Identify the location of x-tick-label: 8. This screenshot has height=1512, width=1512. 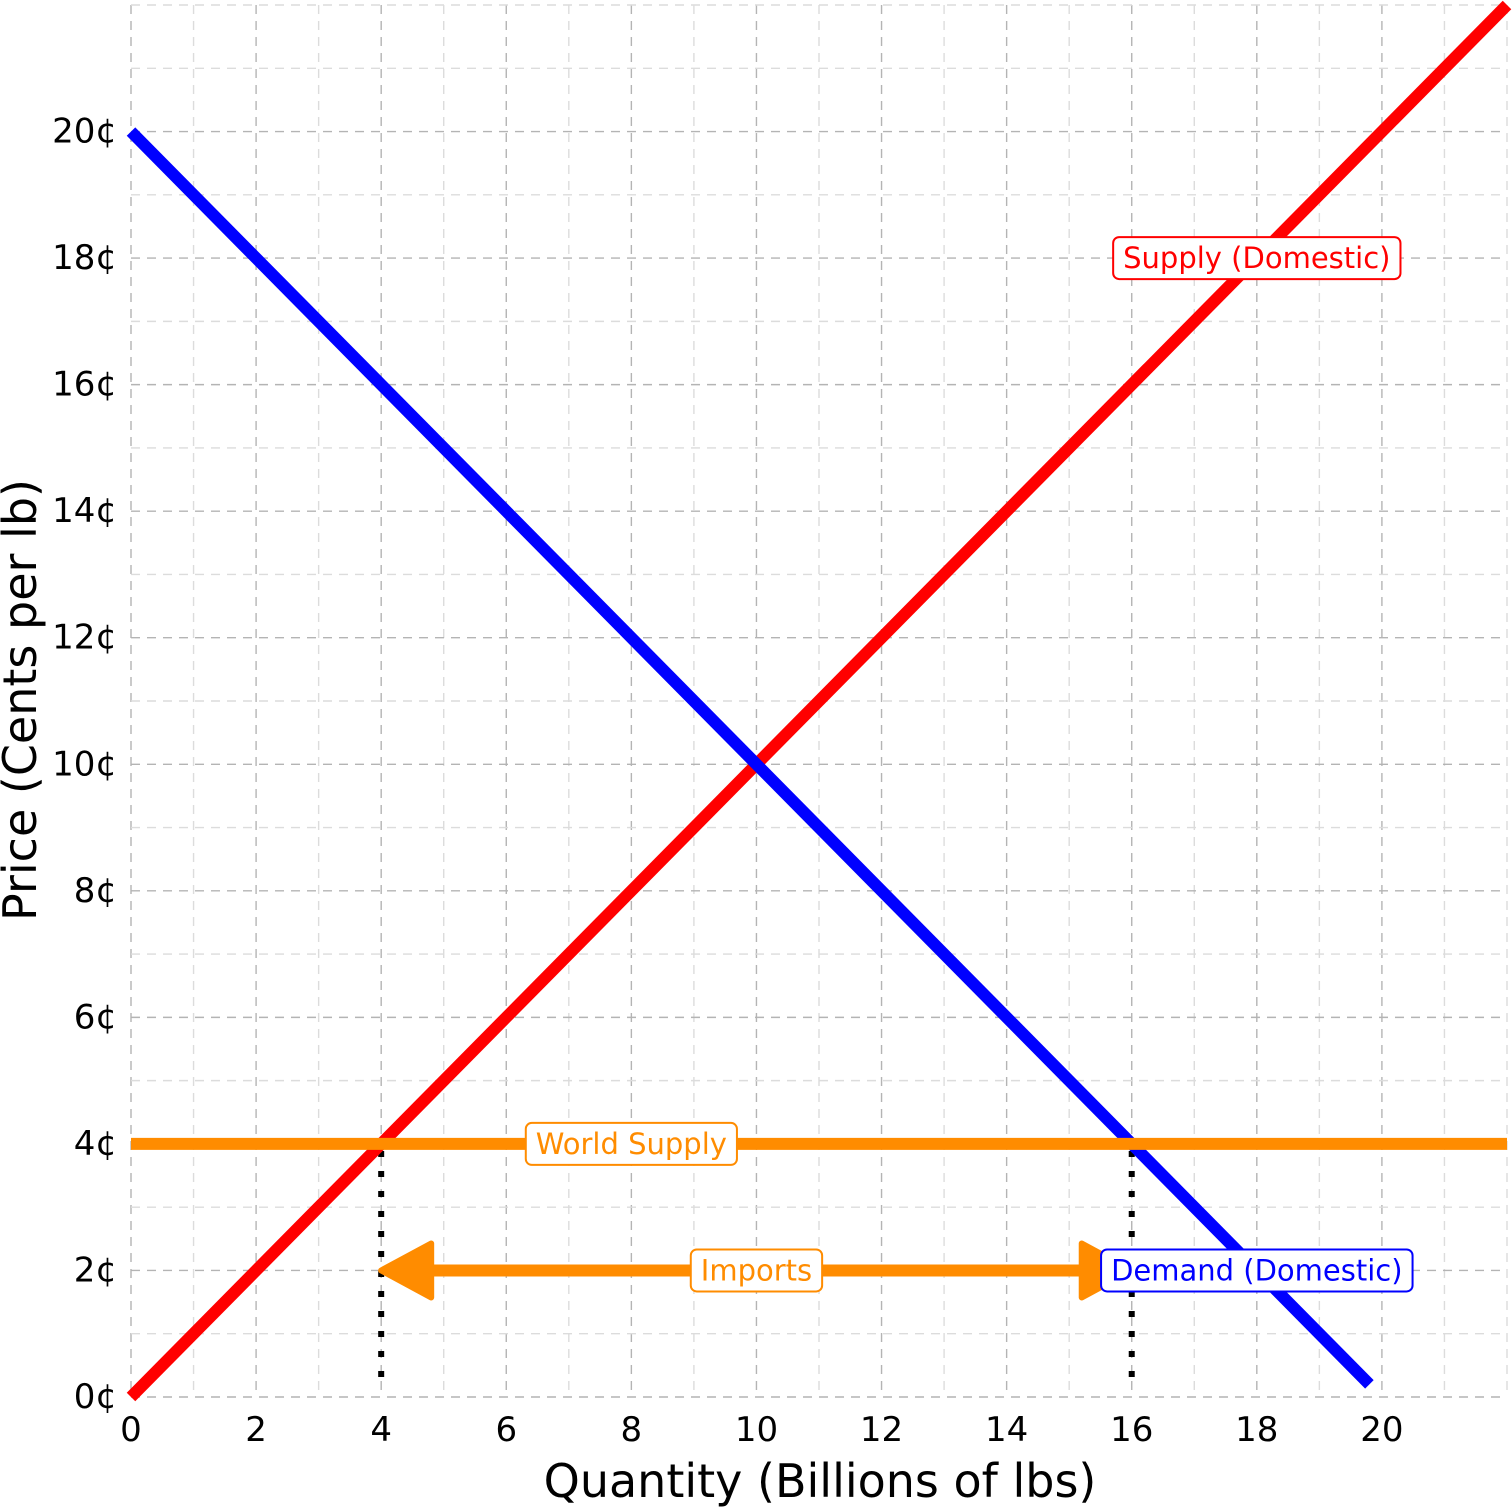
(632, 1430).